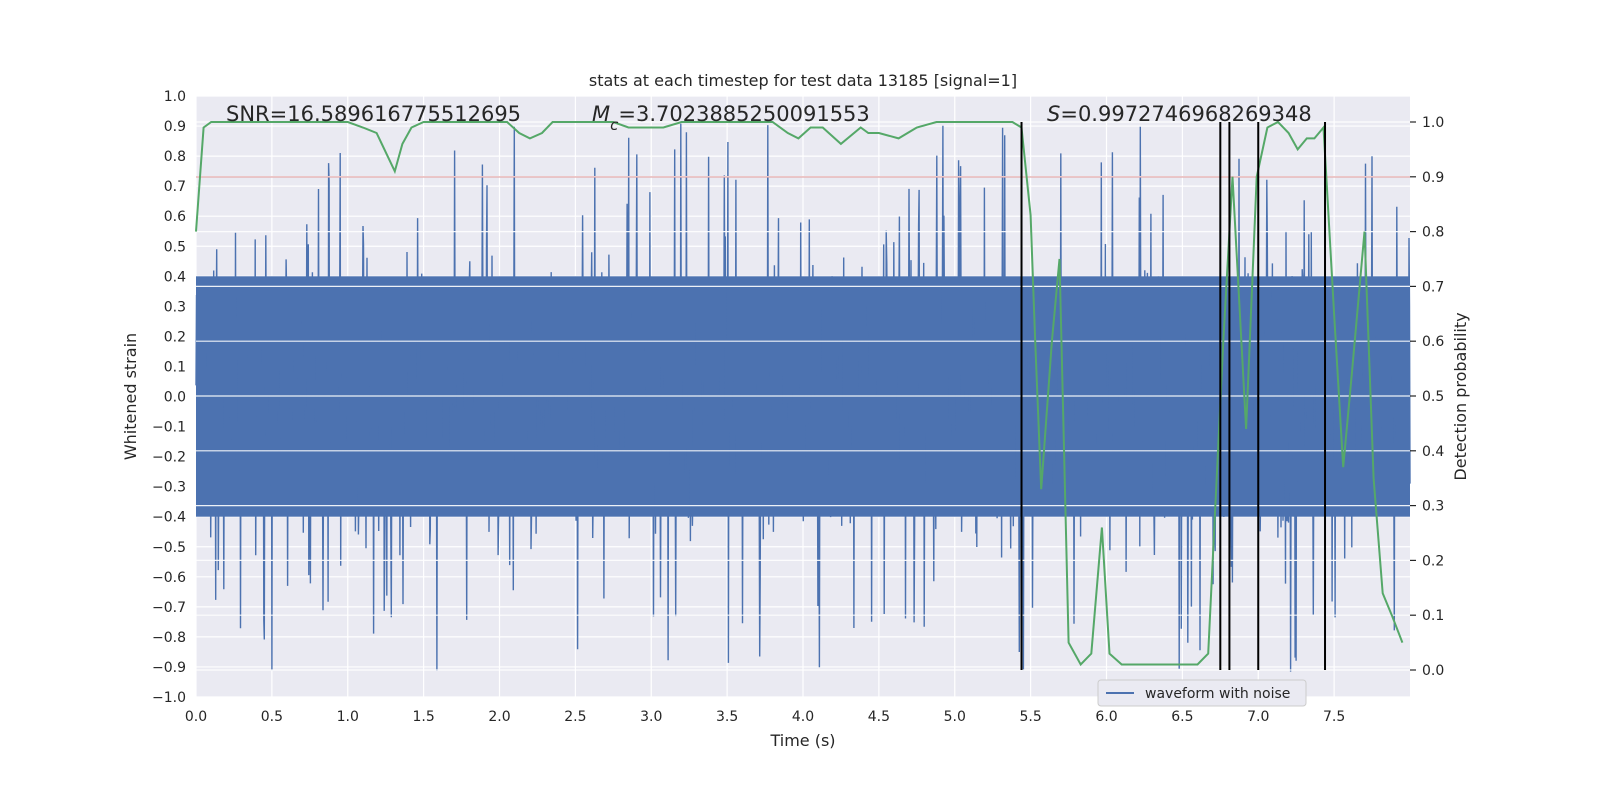 The height and width of the screenshot is (804, 1600). What do you see at coordinates (651, 717) in the screenshot?
I see `x-tick-label: 3.0` at bounding box center [651, 717].